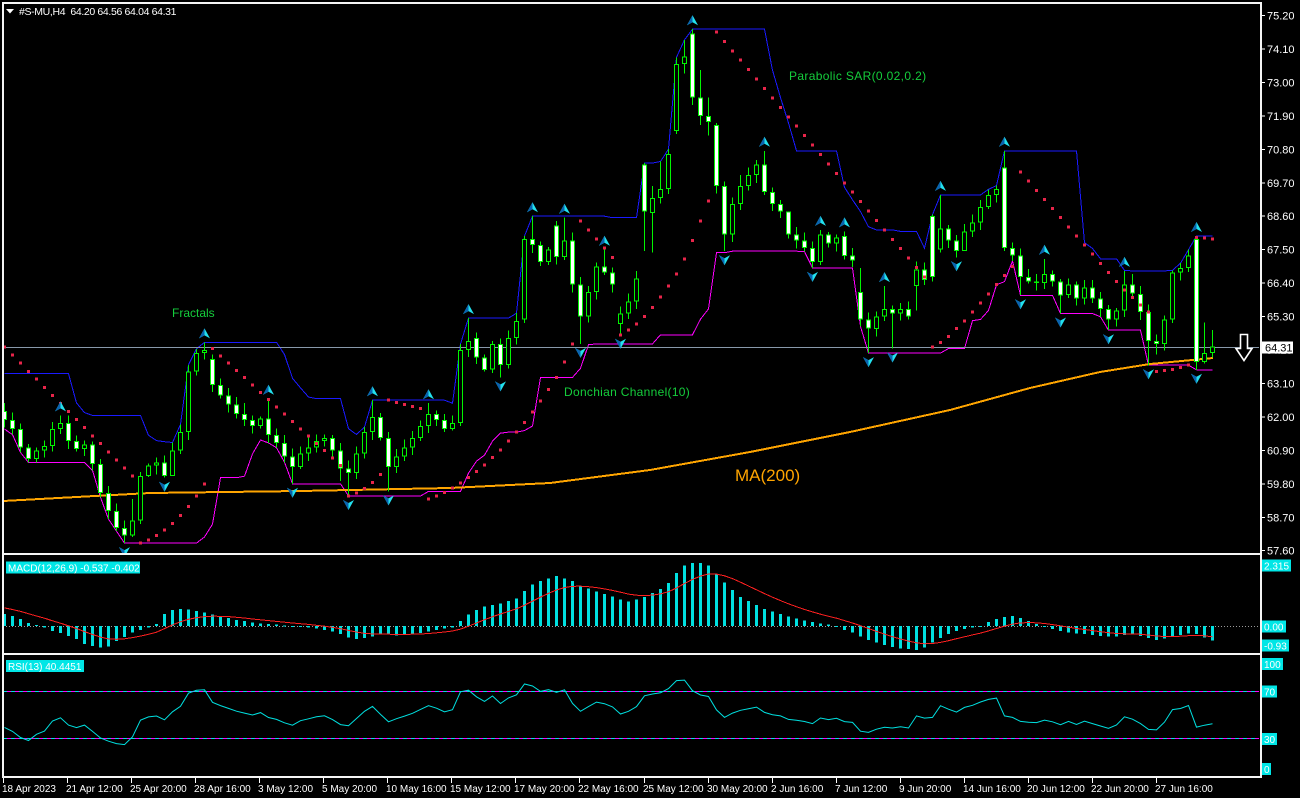  I want to click on svg-text: 59.80, so click(1281, 485).